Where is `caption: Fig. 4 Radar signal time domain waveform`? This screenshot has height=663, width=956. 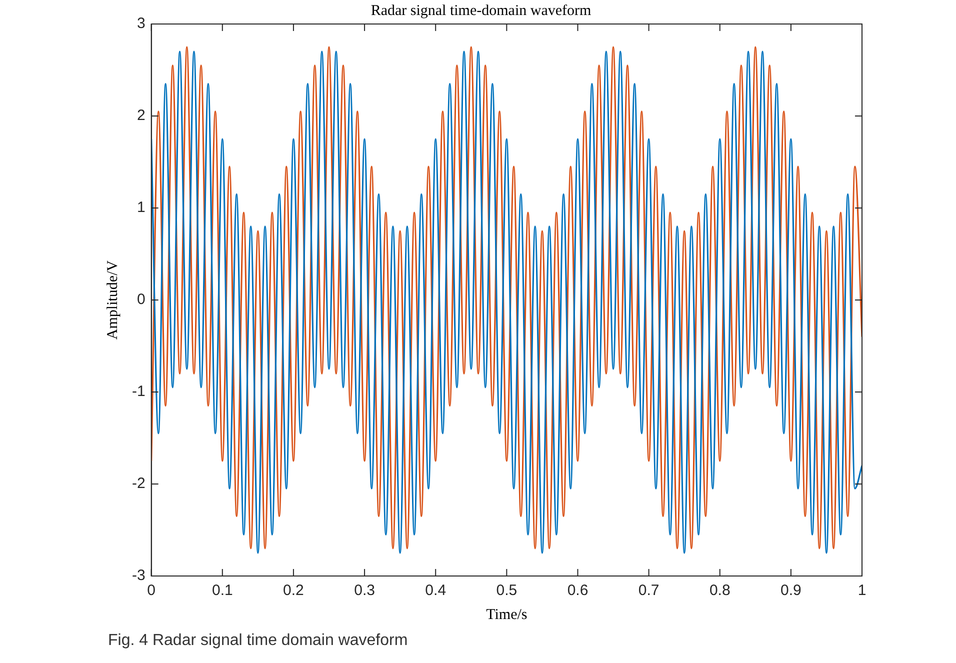 caption: Fig. 4 Radar signal time domain waveform is located at coordinates (258, 641).